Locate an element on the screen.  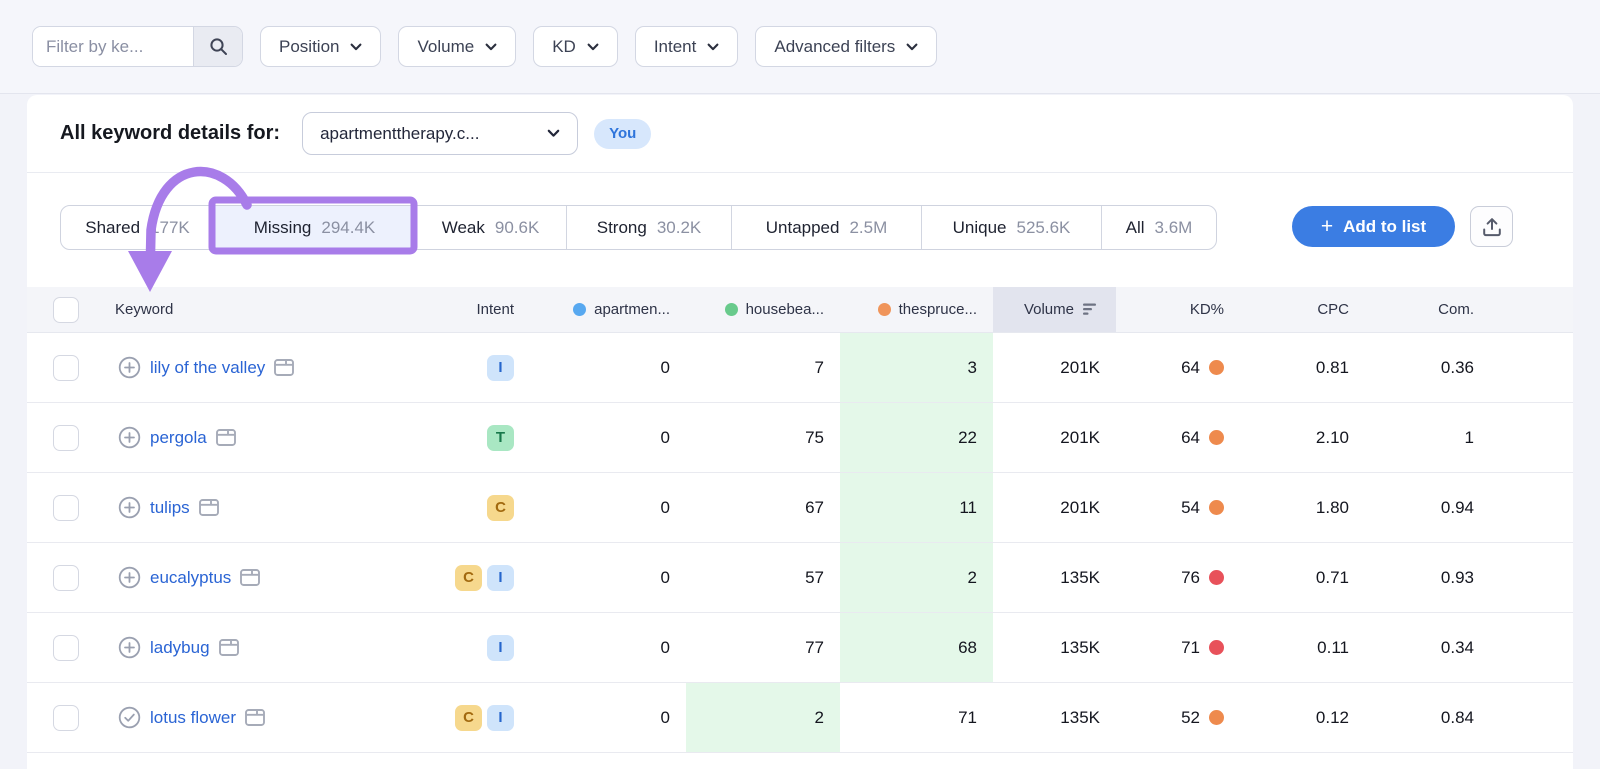
select-all-checkbox is located at coordinates (66, 309).